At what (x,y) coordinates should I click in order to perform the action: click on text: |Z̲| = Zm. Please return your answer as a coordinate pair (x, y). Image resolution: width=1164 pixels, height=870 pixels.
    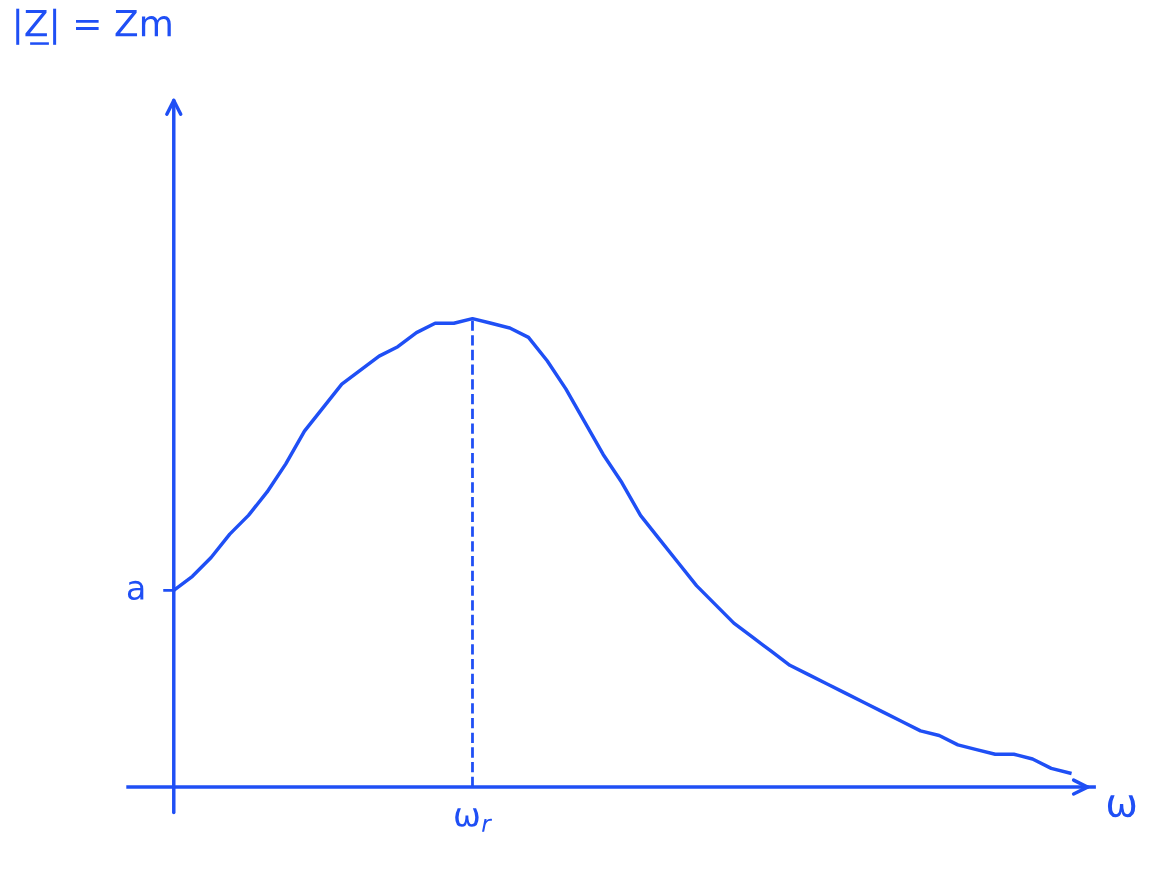
    Looking at the image, I should click on (93, 26).